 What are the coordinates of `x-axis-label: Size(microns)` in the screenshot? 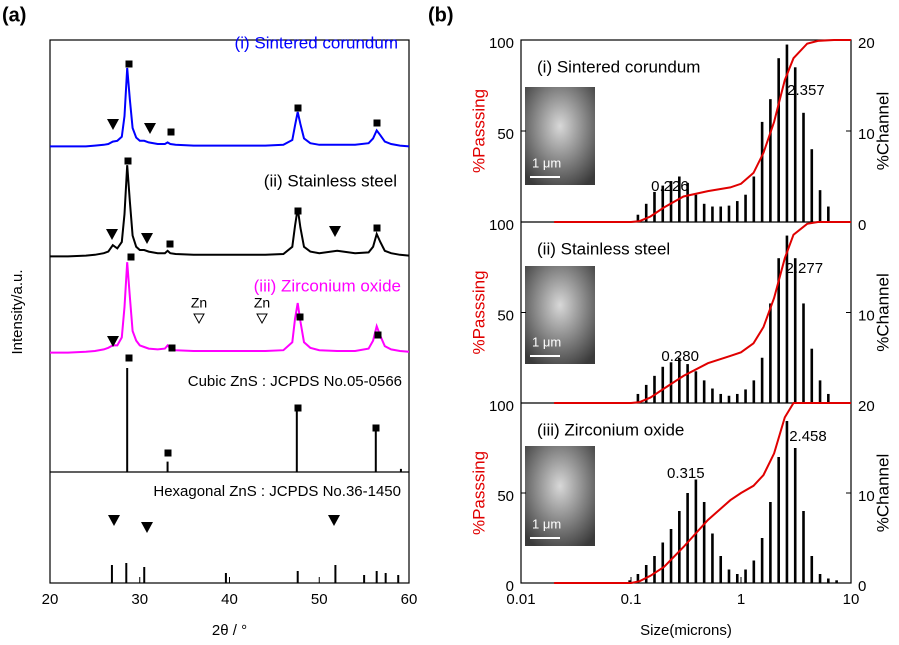 It's located at (686, 630).